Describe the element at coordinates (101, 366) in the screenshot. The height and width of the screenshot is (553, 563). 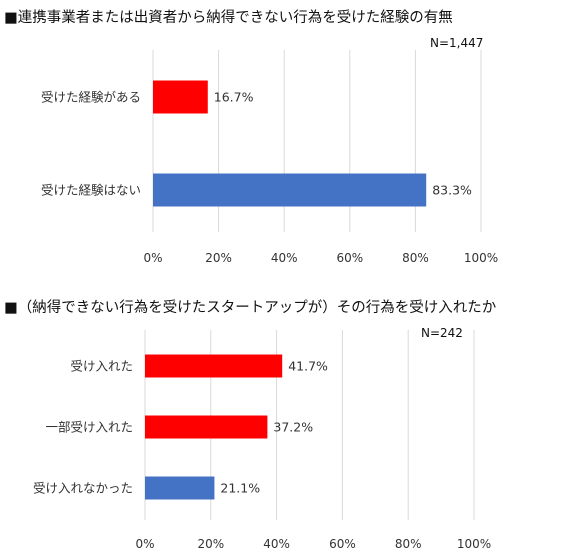
I see `category-label: 受け入れた` at that location.